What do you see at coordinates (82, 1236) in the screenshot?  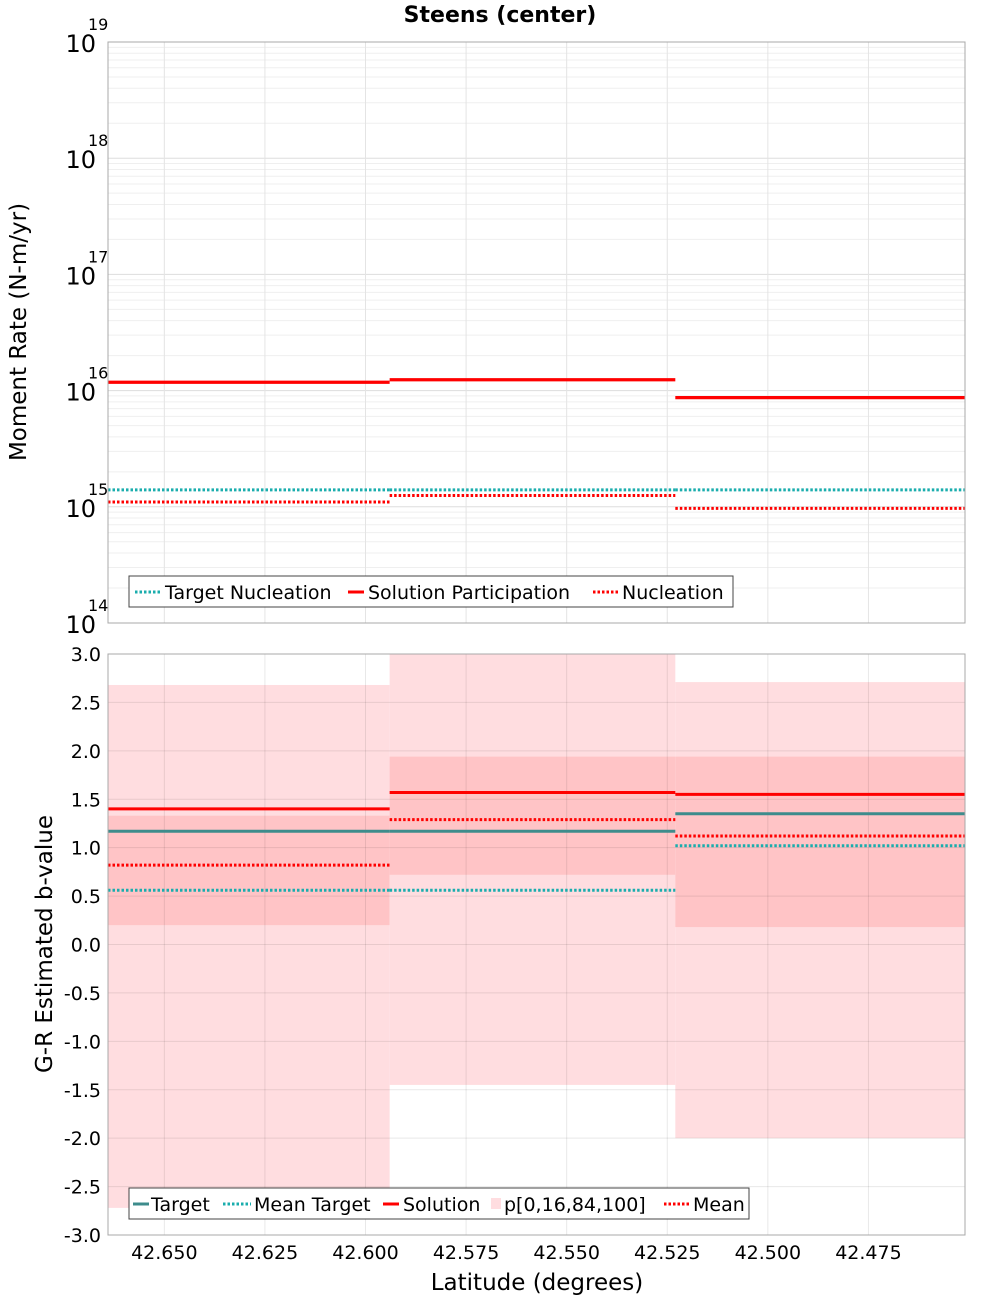 I see `y-tick-label: -3.0` at bounding box center [82, 1236].